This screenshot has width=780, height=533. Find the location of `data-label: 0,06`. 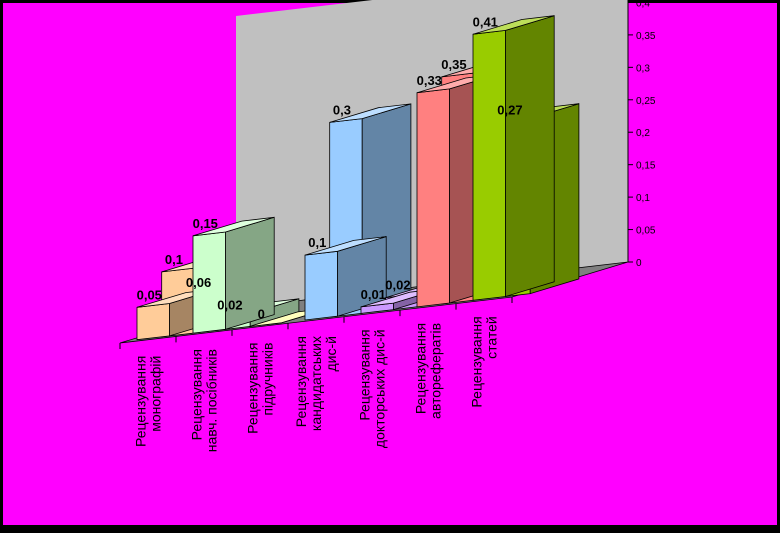

data-label: 0,06 is located at coordinates (198, 282).